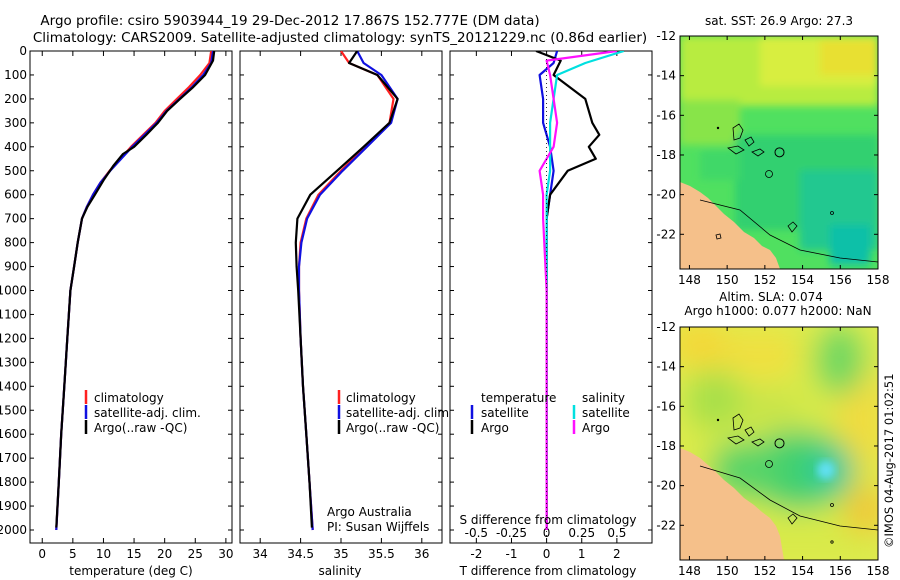 The image size is (900, 580). Describe the element at coordinates (771, 297) in the screenshot. I see `sla-map-title-line1: Altim. SLA: 0.074` at that location.